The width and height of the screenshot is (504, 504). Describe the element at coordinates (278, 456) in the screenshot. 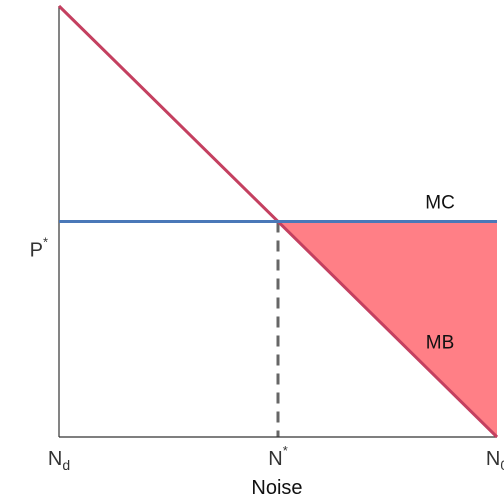

I see `x-tick-label-1: N*` at that location.